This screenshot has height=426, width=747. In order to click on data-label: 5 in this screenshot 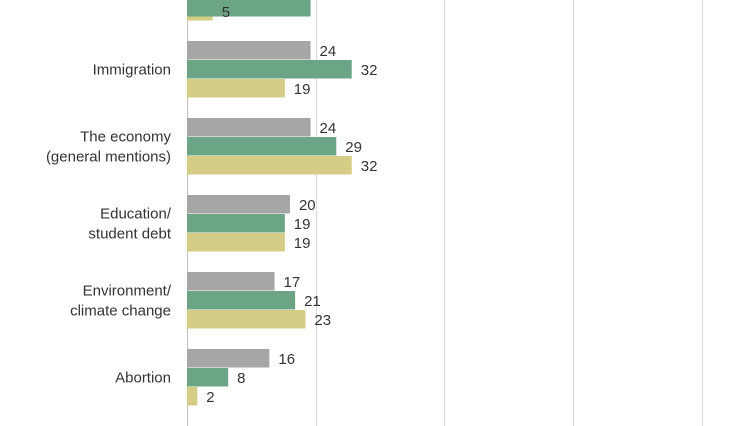, I will do `click(226, 12)`.